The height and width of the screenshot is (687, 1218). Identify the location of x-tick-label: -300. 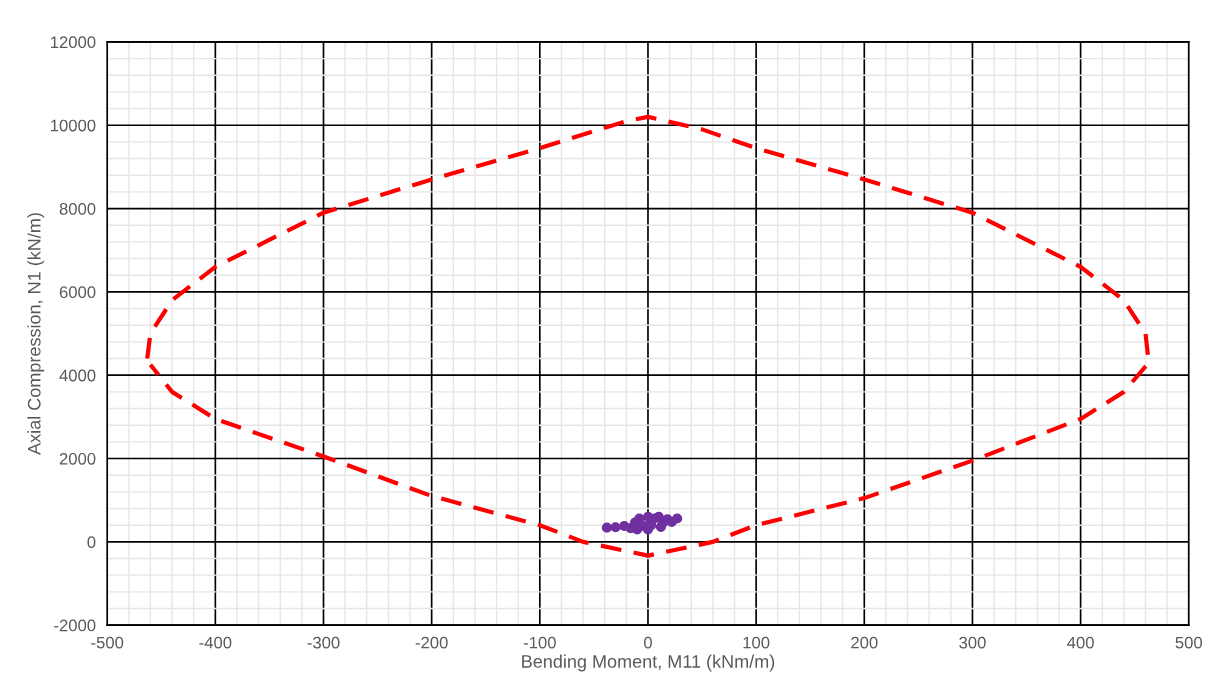
(323, 642).